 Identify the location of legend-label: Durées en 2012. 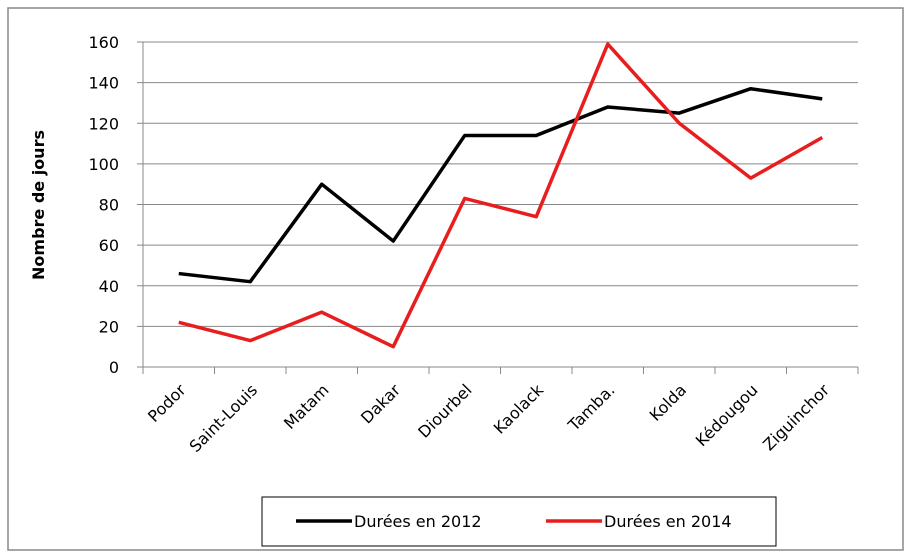
(418, 521).